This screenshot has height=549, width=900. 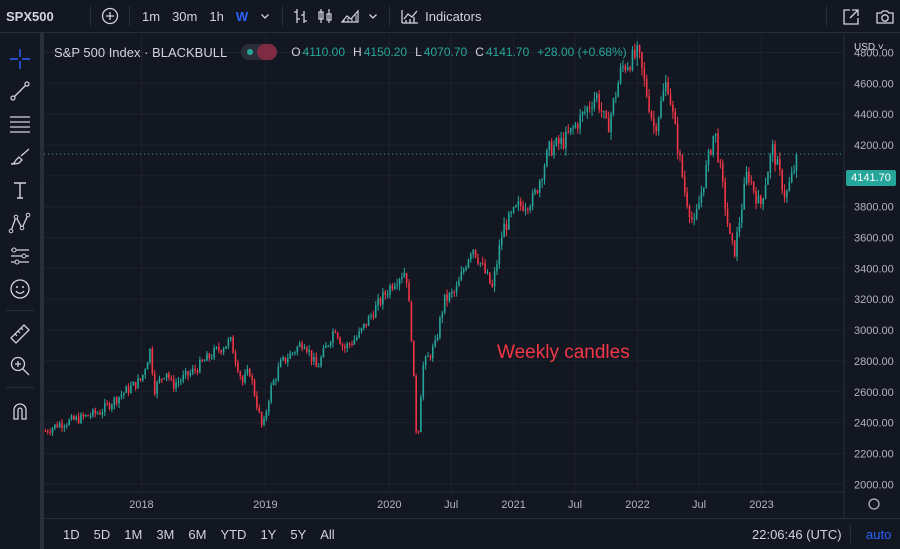 I want to click on range-1d: 1D, so click(x=71, y=534).